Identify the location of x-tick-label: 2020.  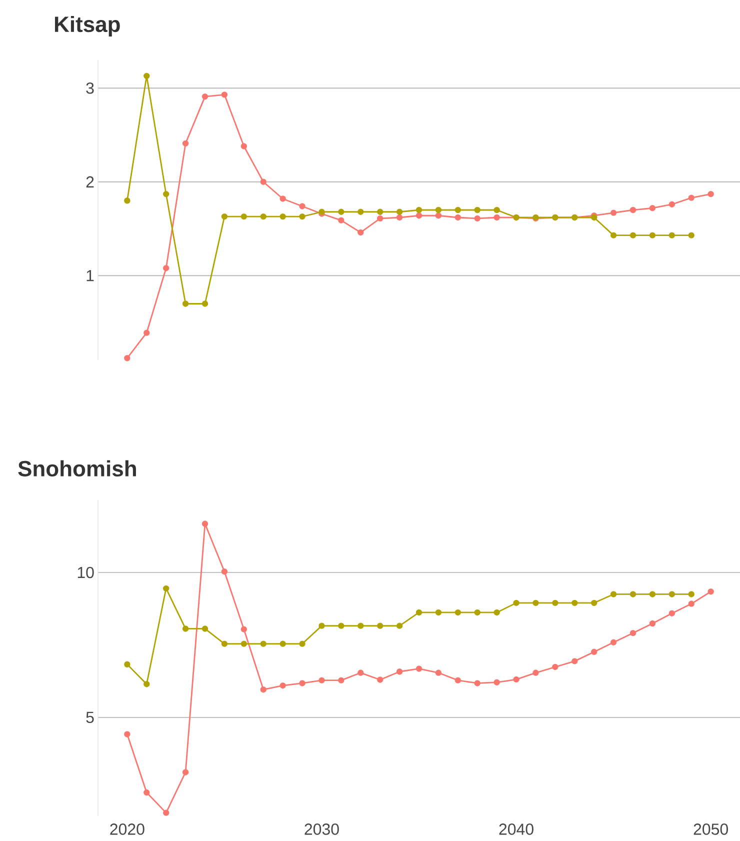
(127, 829).